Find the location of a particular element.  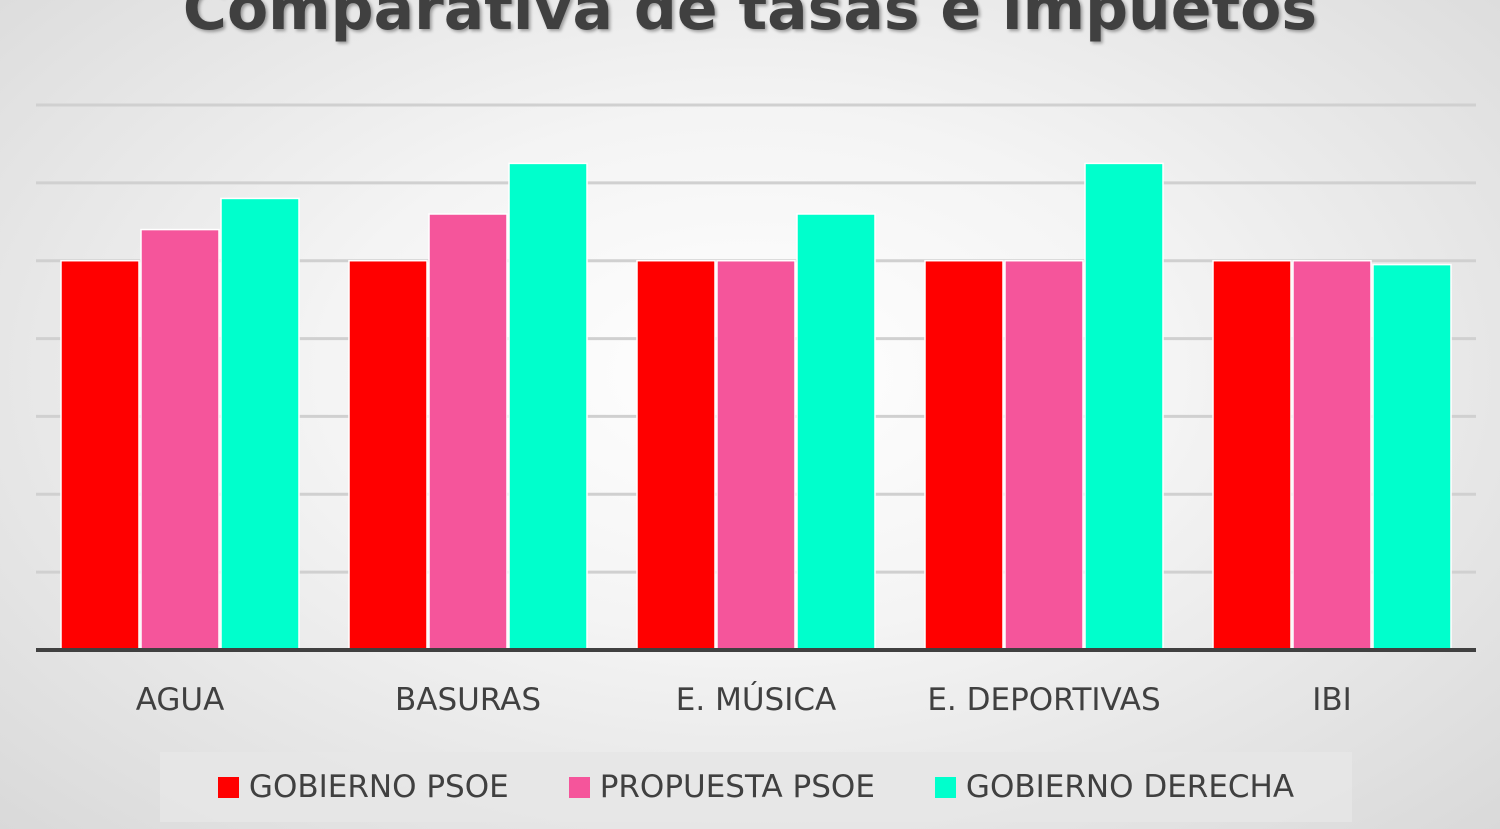

x-tick-label: E. DEPORTIVAS is located at coordinates (1043, 700).